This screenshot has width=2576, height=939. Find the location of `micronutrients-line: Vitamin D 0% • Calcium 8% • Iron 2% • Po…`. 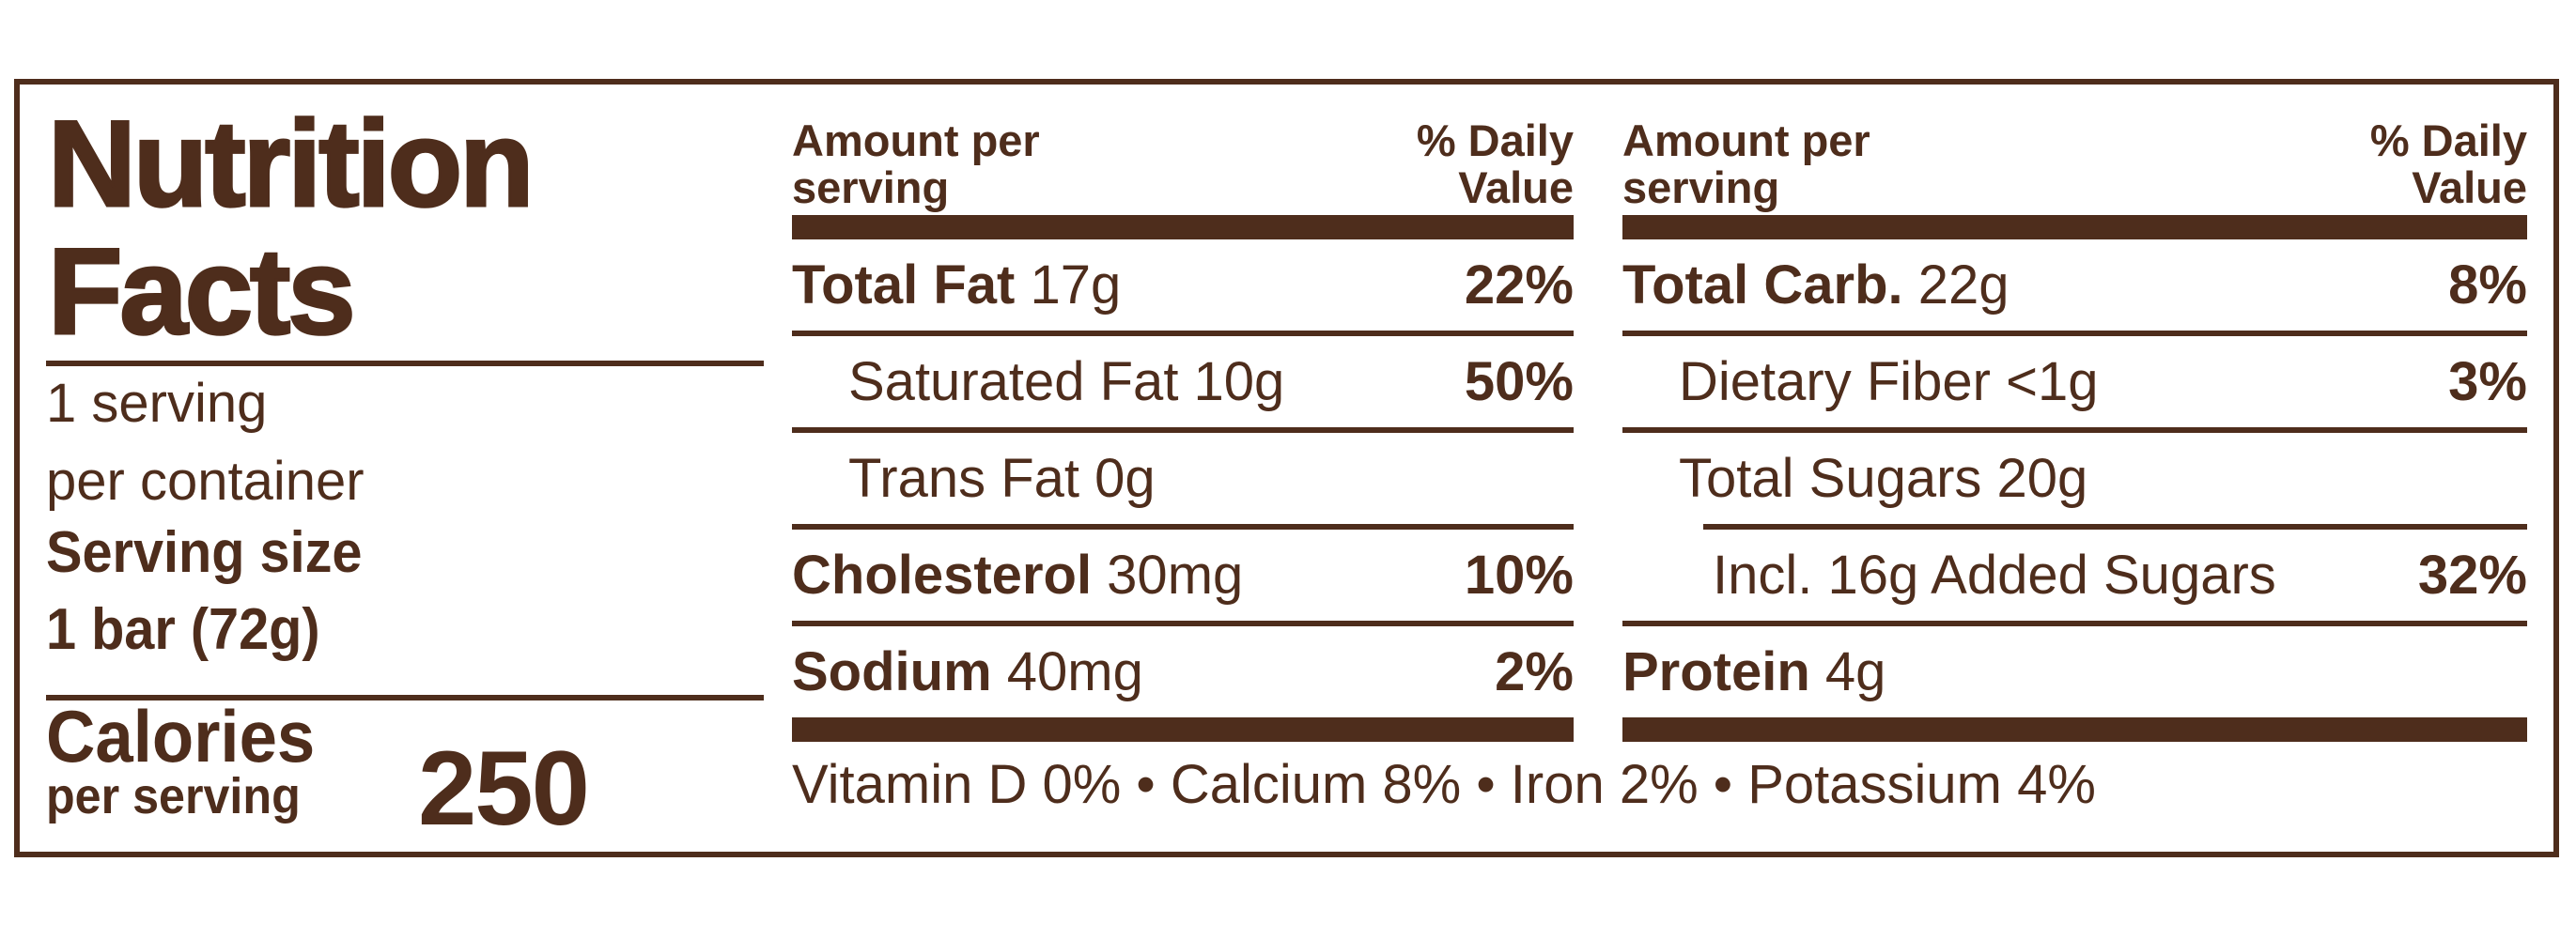

micronutrients-line: Vitamin D 0% • Calcium 8% • Iron 2% • Po… is located at coordinates (1444, 784).